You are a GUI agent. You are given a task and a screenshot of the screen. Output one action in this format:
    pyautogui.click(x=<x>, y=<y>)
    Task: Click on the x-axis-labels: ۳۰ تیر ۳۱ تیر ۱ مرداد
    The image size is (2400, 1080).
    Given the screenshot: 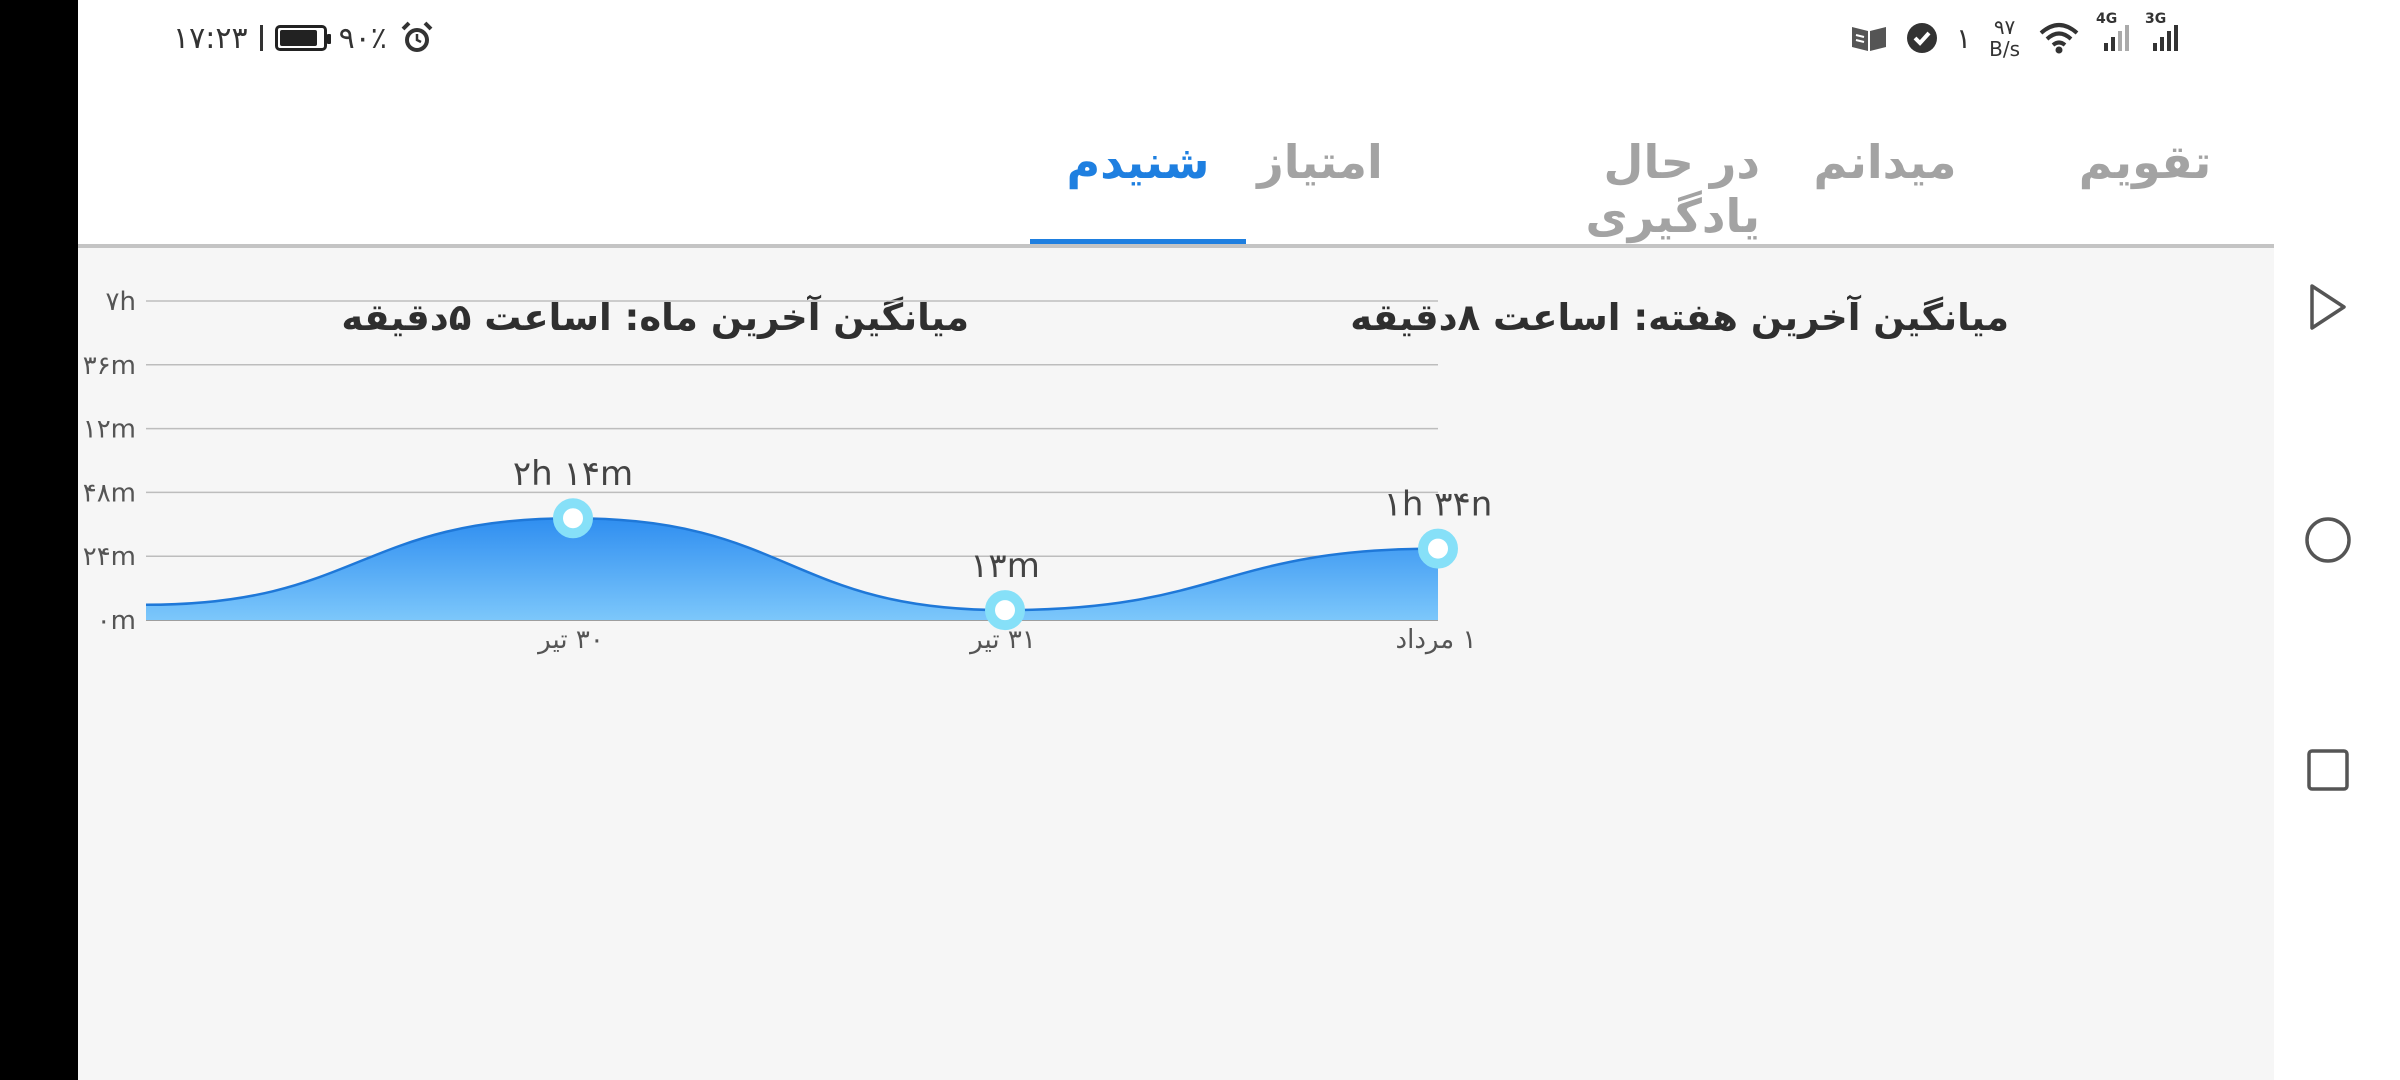 What is the action you would take?
    pyautogui.click(x=1006, y=640)
    